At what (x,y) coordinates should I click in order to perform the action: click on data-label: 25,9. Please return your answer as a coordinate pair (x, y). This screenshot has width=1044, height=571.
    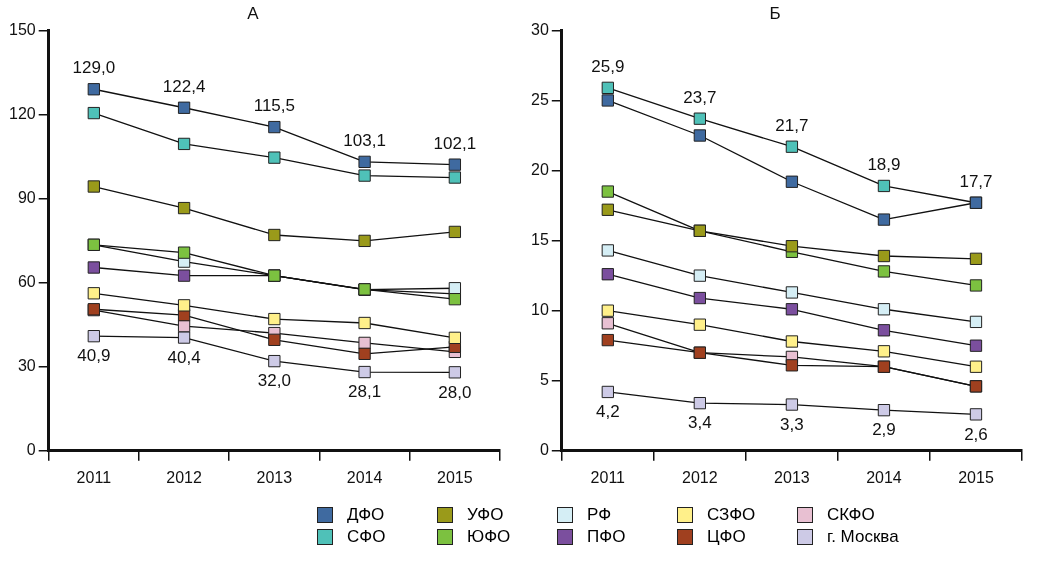
    Looking at the image, I should click on (608, 67).